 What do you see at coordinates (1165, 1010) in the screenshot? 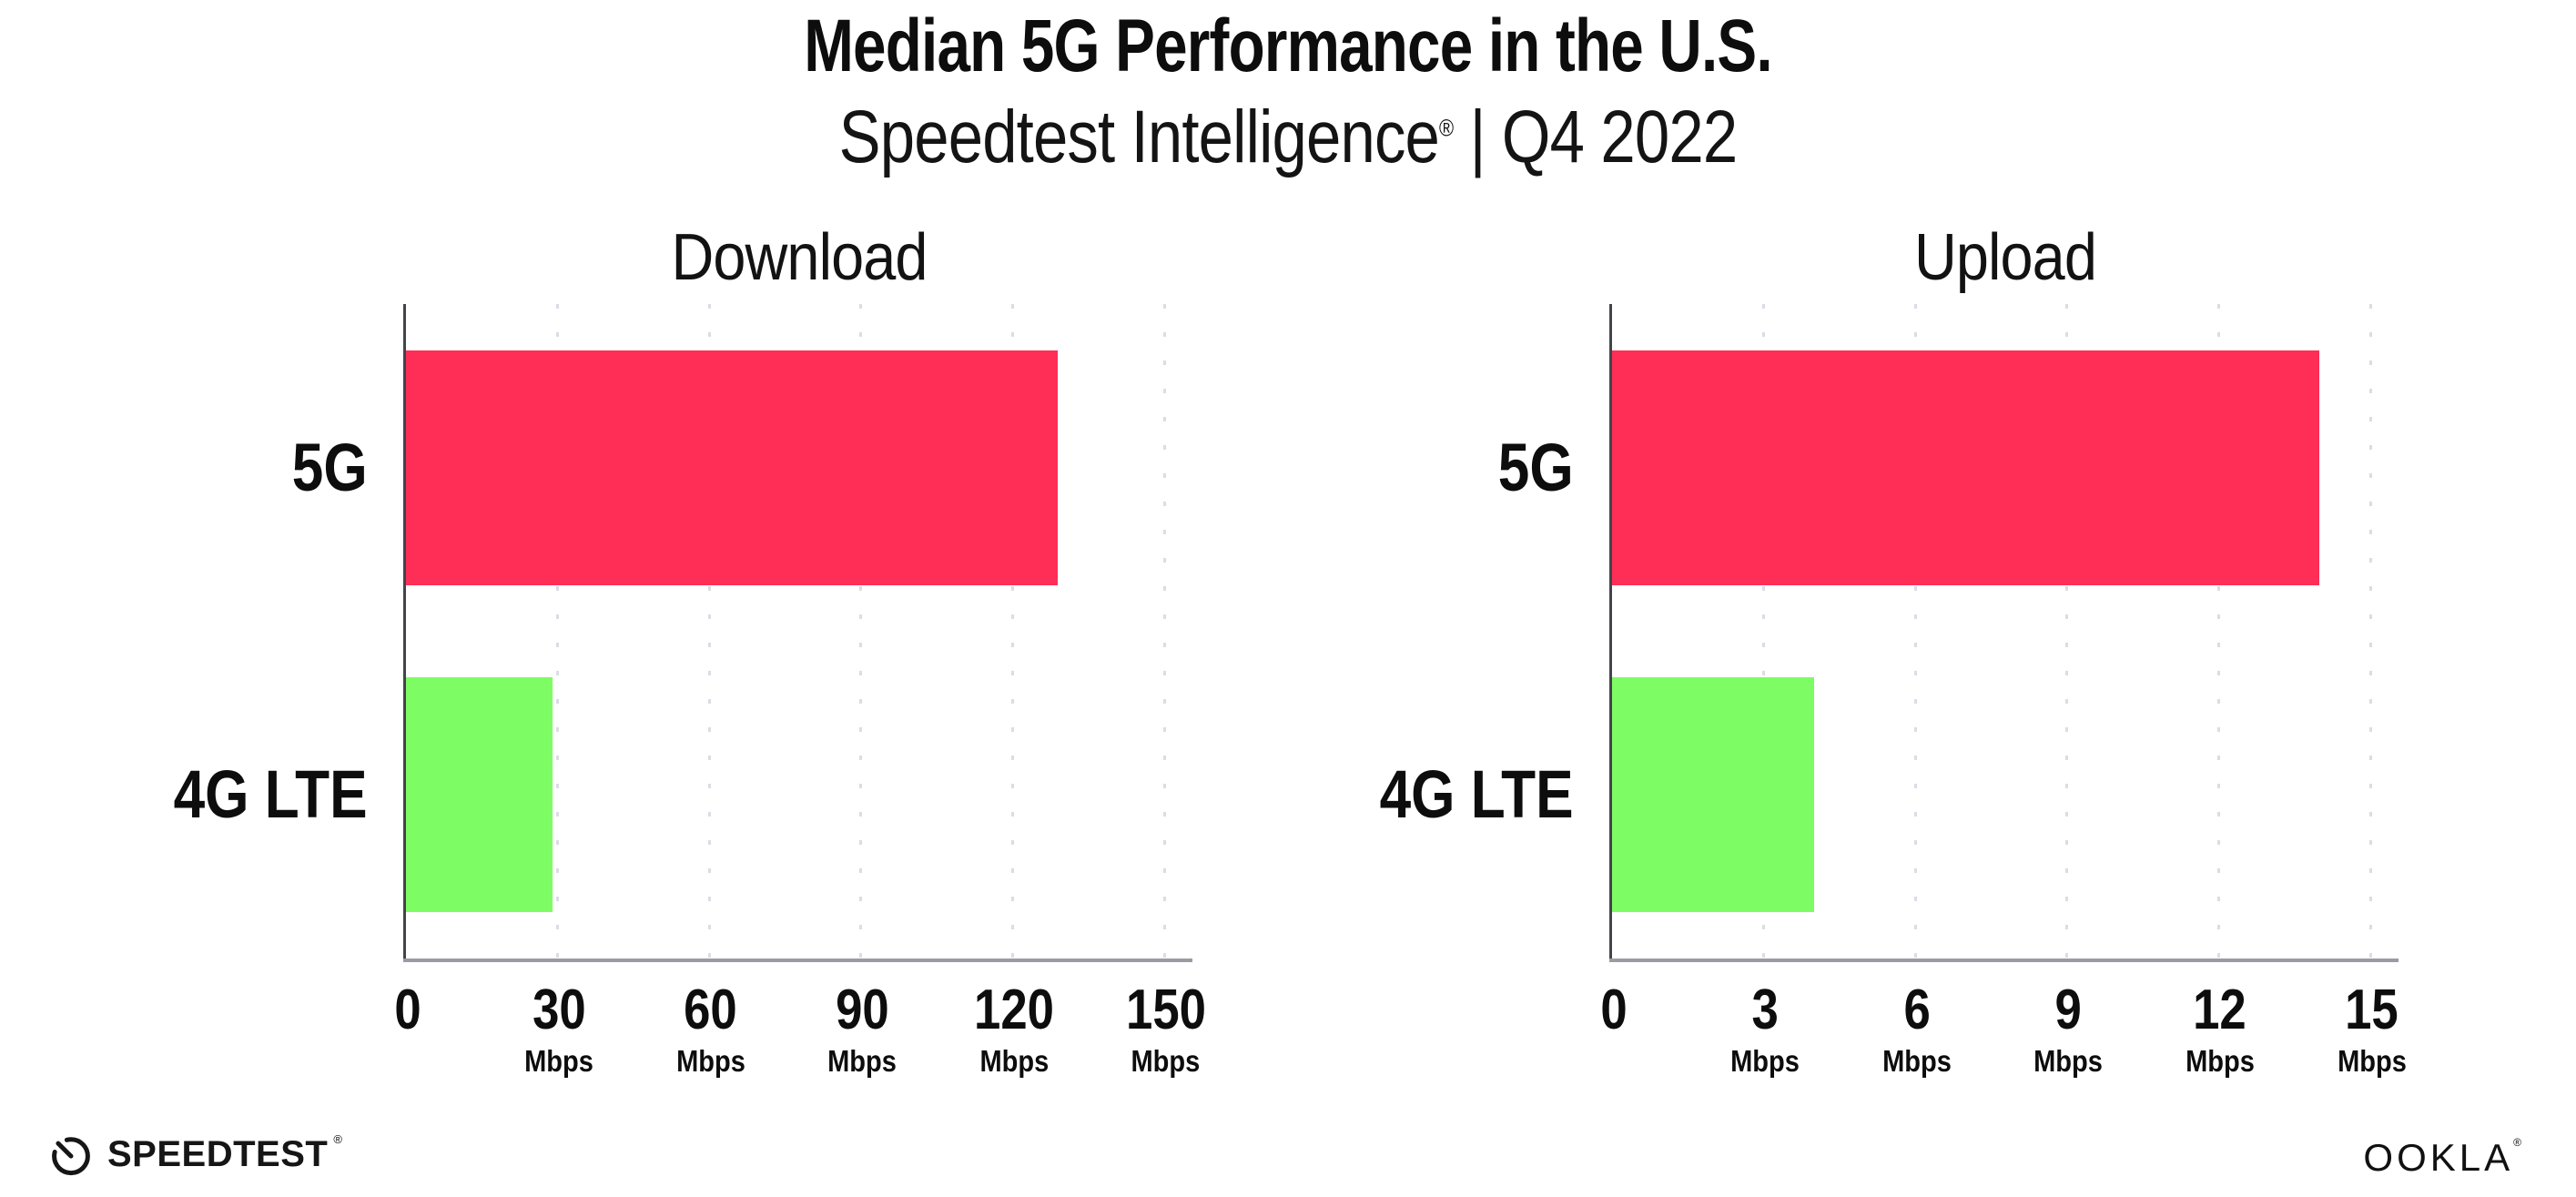
I see `tick-value: 150` at bounding box center [1165, 1010].